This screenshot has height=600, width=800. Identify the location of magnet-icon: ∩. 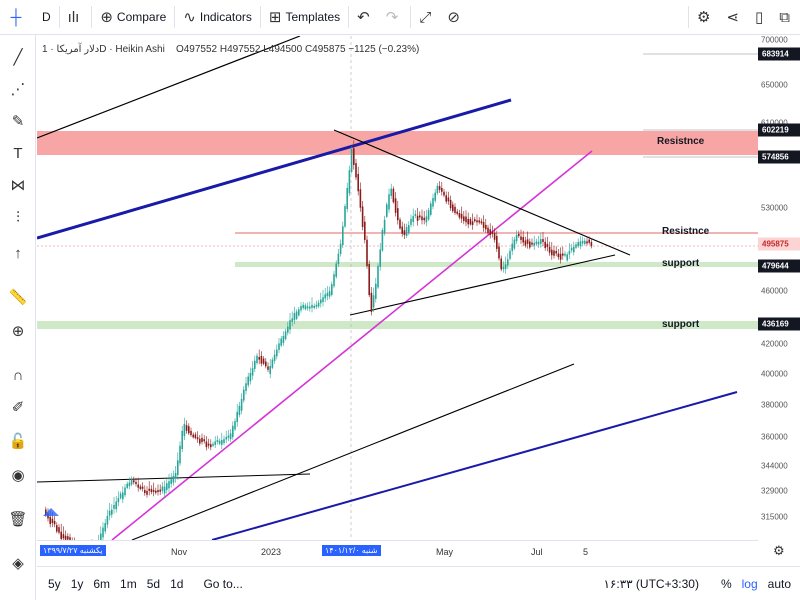
(18, 375).